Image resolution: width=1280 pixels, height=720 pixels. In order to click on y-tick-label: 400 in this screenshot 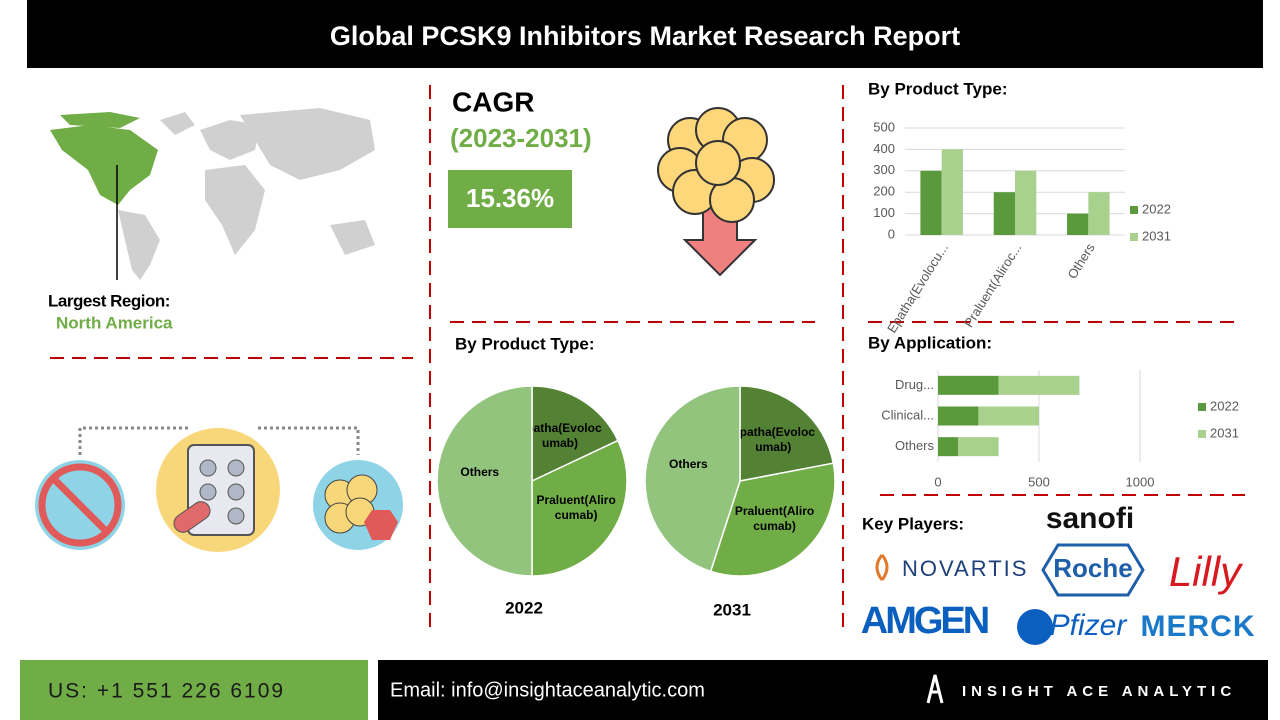, I will do `click(884, 148)`.